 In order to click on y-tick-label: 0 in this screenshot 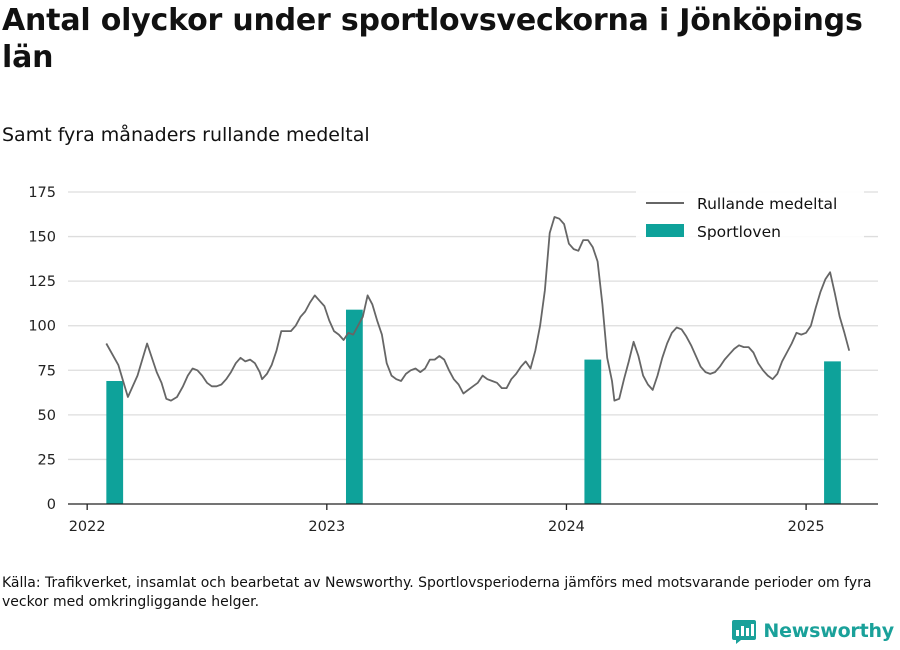, I will do `click(51, 505)`.